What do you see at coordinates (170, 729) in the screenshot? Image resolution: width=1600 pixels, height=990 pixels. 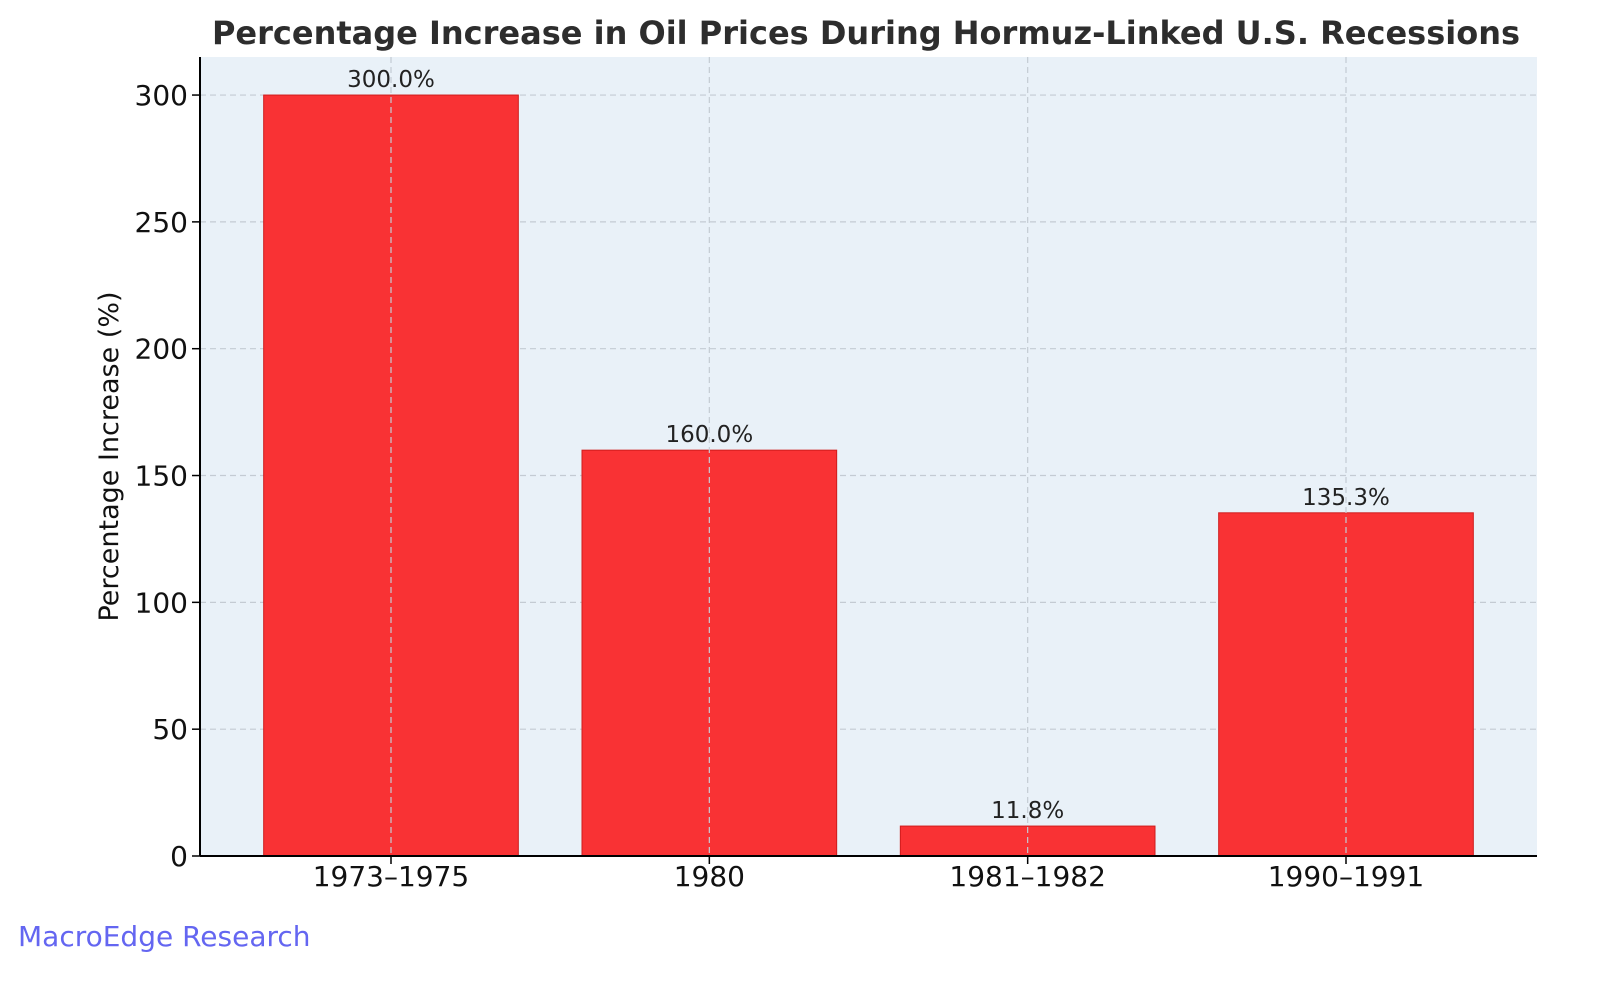 I see `y-tick-label: 50` at bounding box center [170, 729].